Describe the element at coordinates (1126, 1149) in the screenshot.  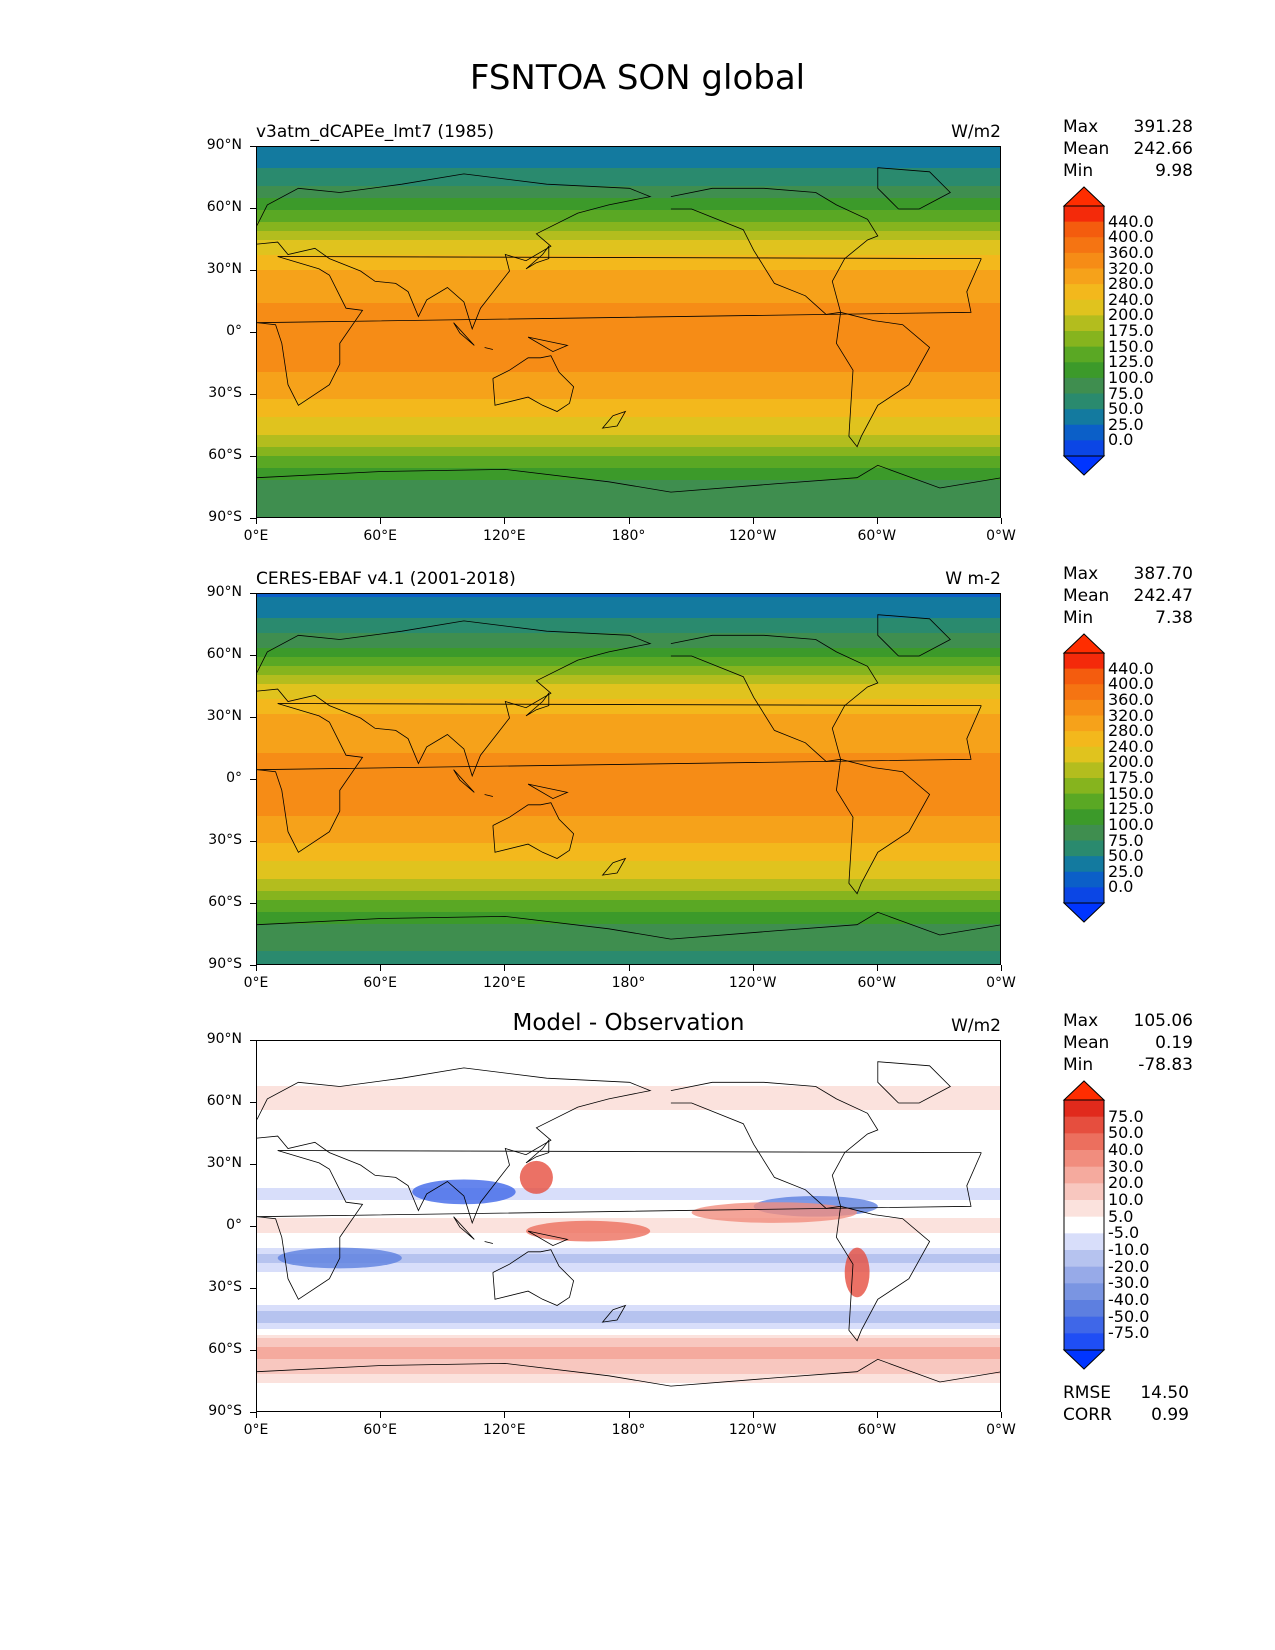
I see `colorbar-tick-label: 40.0` at that location.